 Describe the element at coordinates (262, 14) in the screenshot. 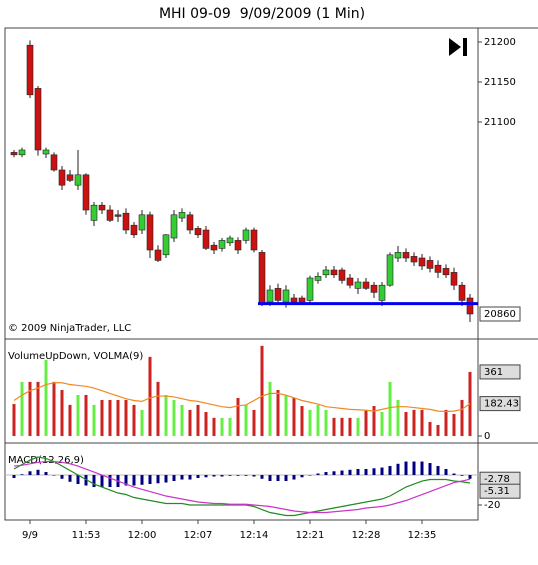

I see `chart-title: MHI 09-09 9/09/2009 (1 Min)` at that location.